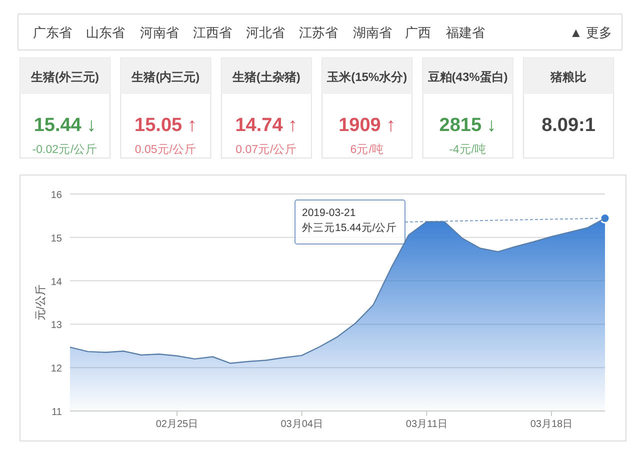 The image size is (640, 453). What do you see at coordinates (40, 302) in the screenshot?
I see `y-axis-title: 元/公斤` at bounding box center [40, 302].